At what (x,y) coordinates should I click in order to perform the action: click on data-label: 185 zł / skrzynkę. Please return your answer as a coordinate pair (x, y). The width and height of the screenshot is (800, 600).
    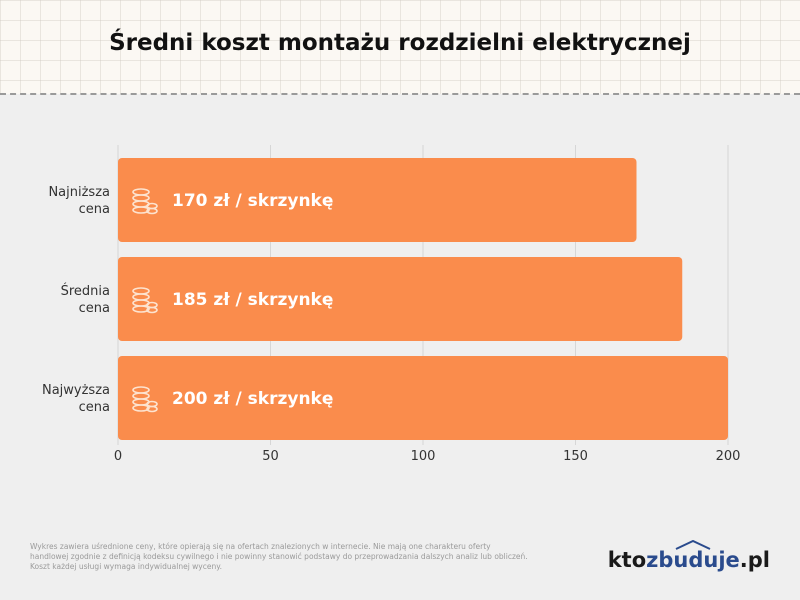
    Looking at the image, I should click on (252, 300).